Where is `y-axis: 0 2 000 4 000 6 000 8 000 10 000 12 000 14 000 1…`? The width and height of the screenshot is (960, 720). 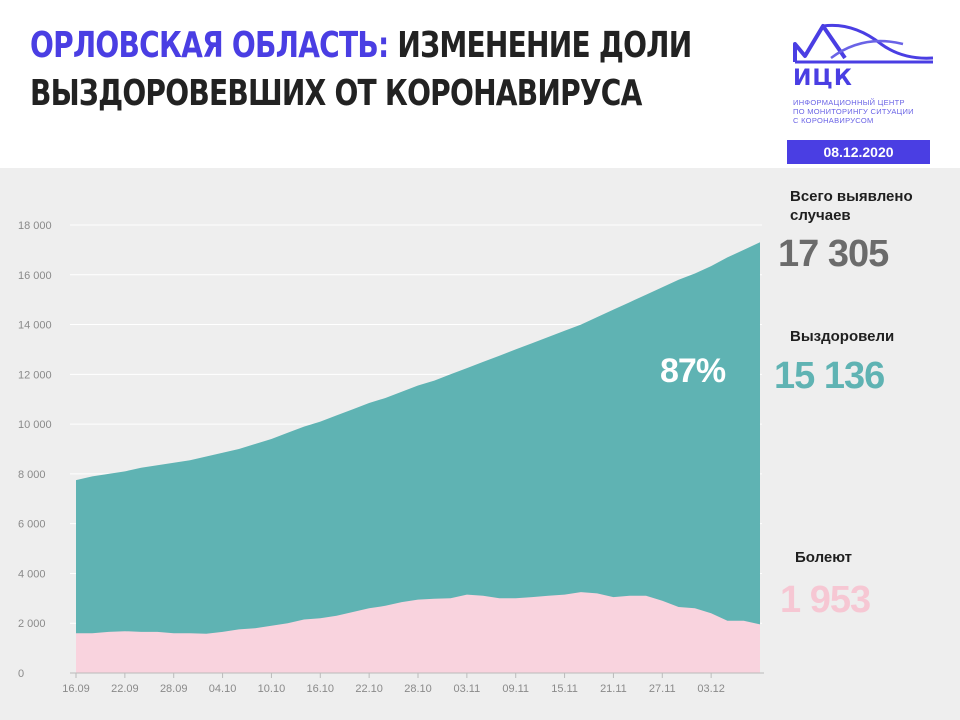
y-axis: 0 2 000 4 000 6 000 8 000 10 000 12 000 14 000 1… is located at coordinates (35, 450).